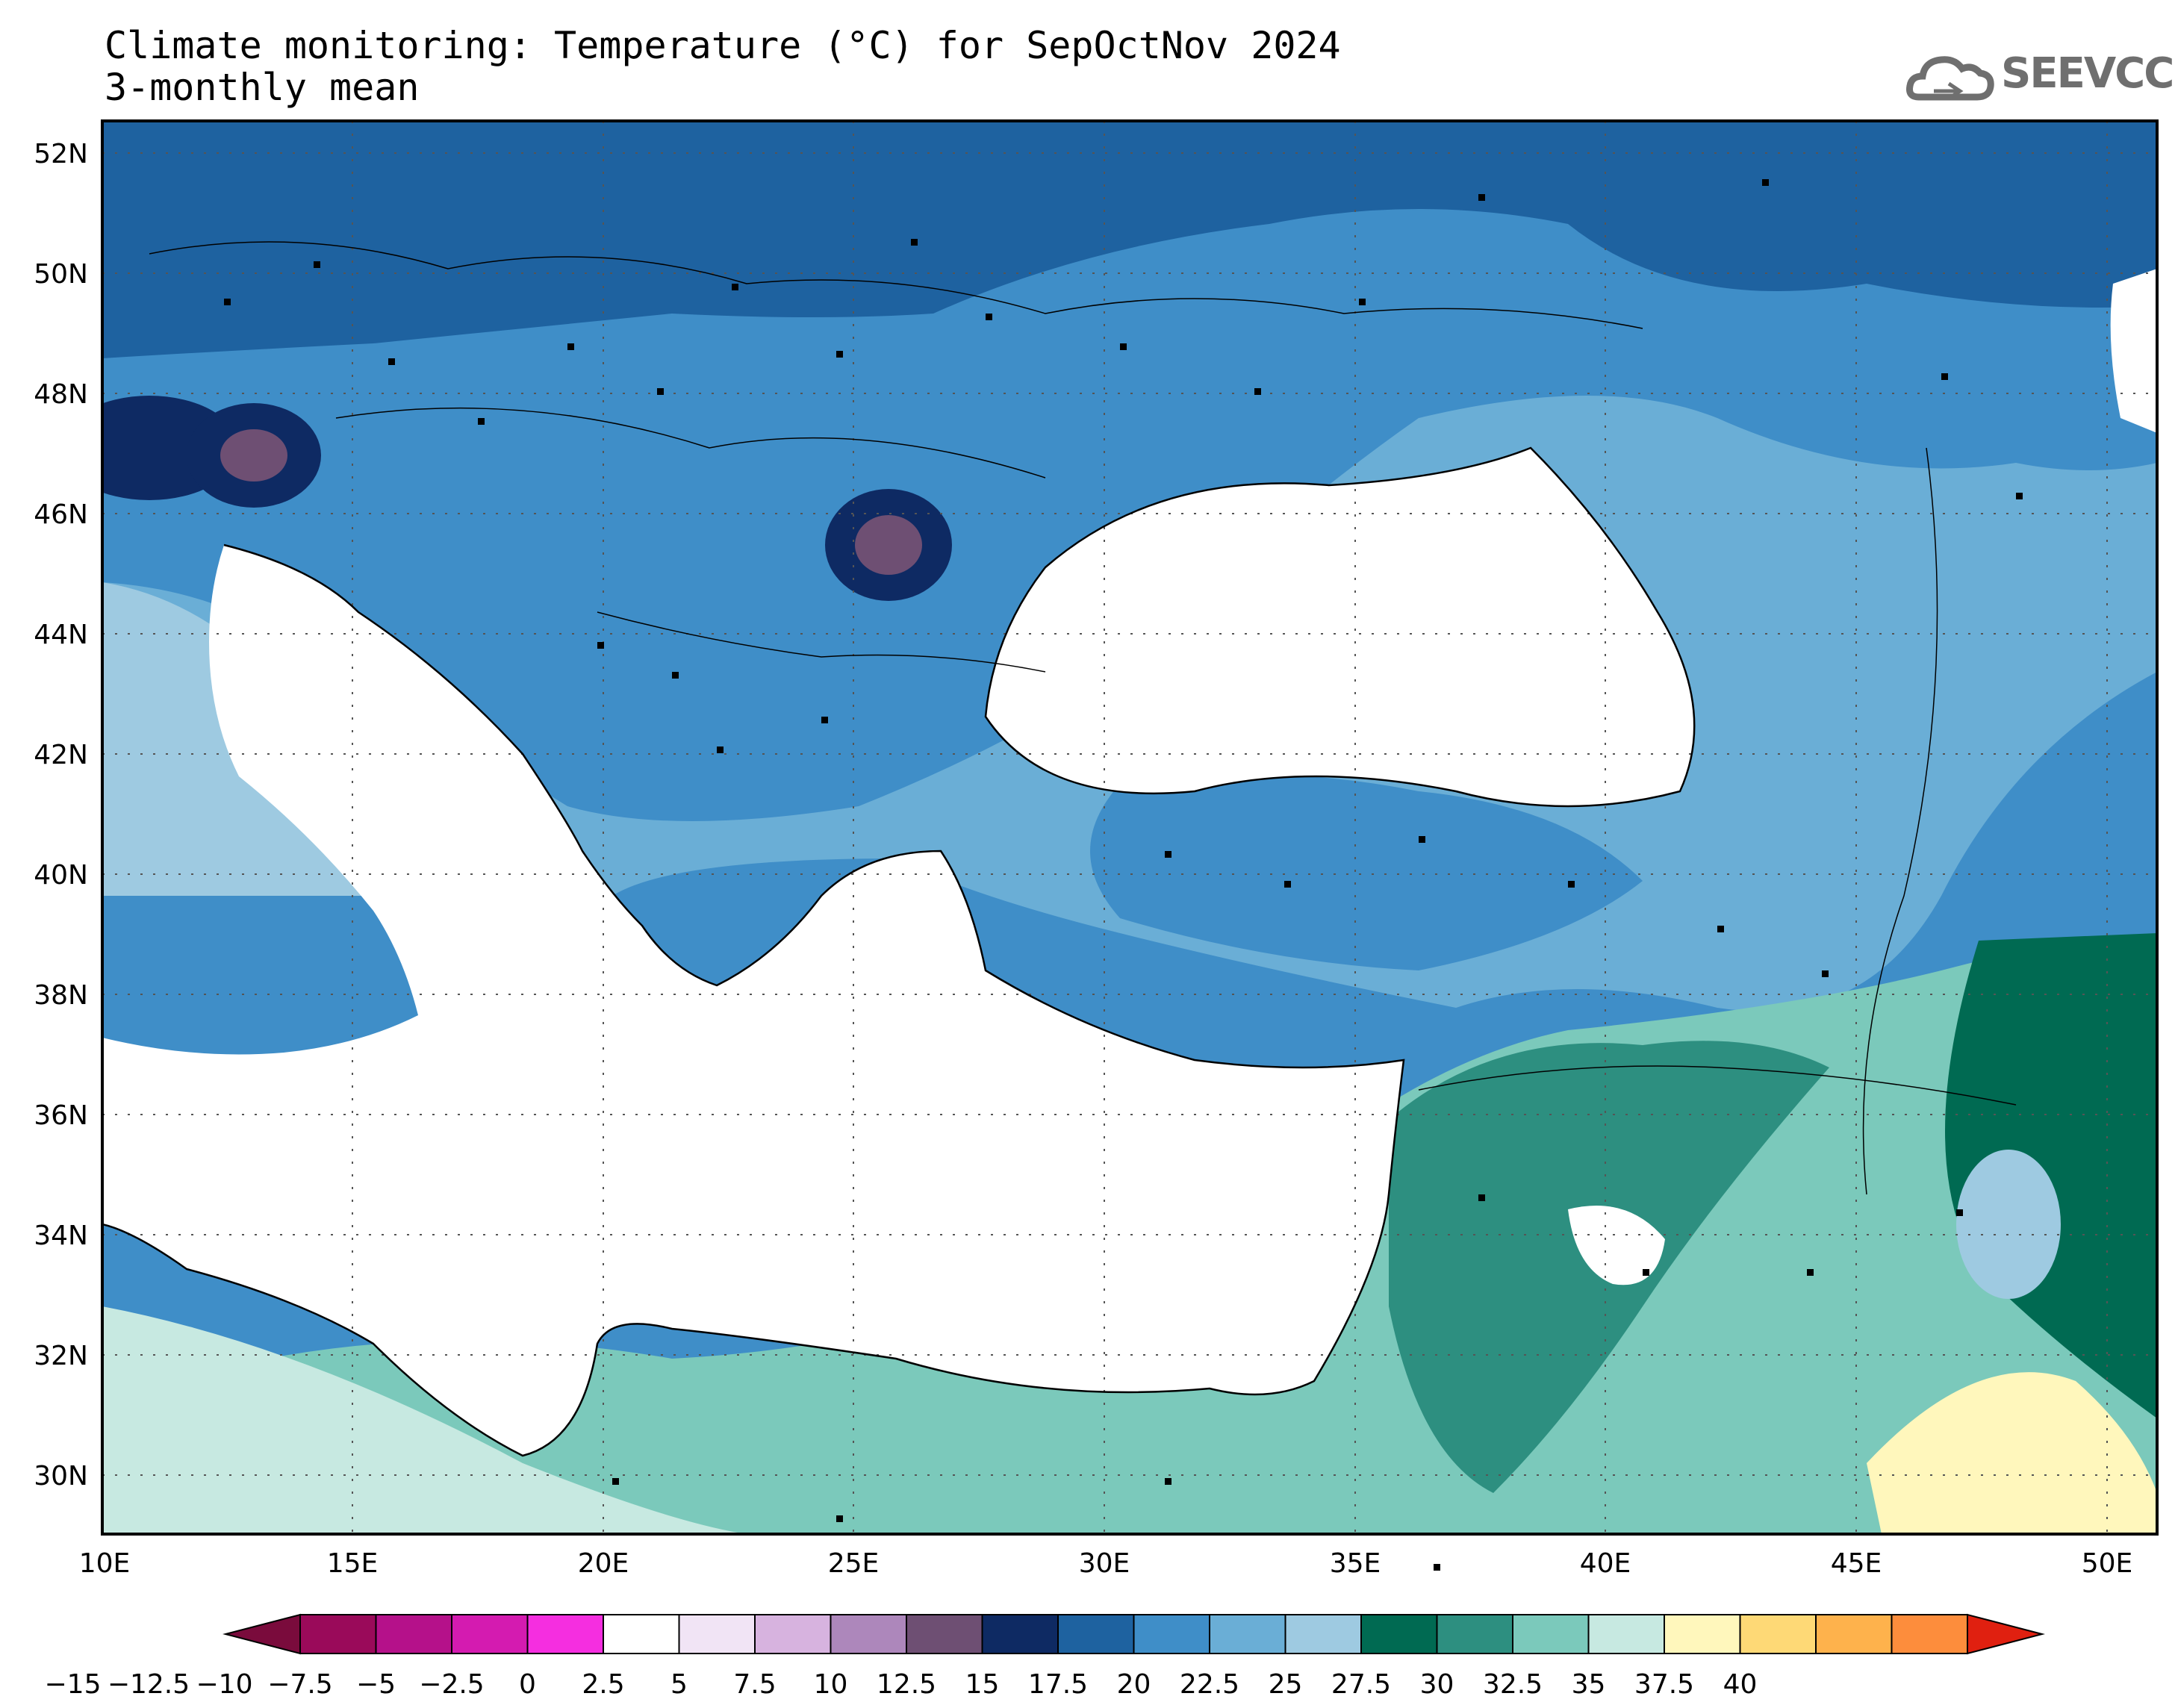  Describe the element at coordinates (854, 1563) in the screenshot. I see `x-label: 25E` at that location.